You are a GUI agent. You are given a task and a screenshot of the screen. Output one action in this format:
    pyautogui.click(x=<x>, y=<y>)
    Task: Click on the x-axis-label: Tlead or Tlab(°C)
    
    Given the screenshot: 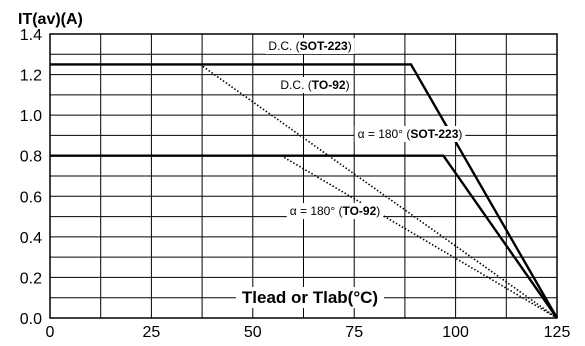 What is the action you would take?
    pyautogui.click(x=310, y=297)
    